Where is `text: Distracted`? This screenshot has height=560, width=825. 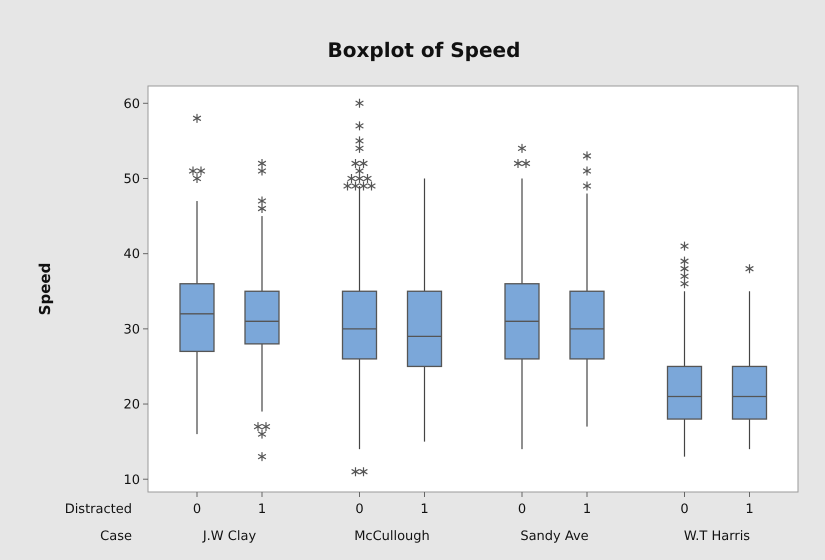
text: Distracted is located at coordinates (98, 509).